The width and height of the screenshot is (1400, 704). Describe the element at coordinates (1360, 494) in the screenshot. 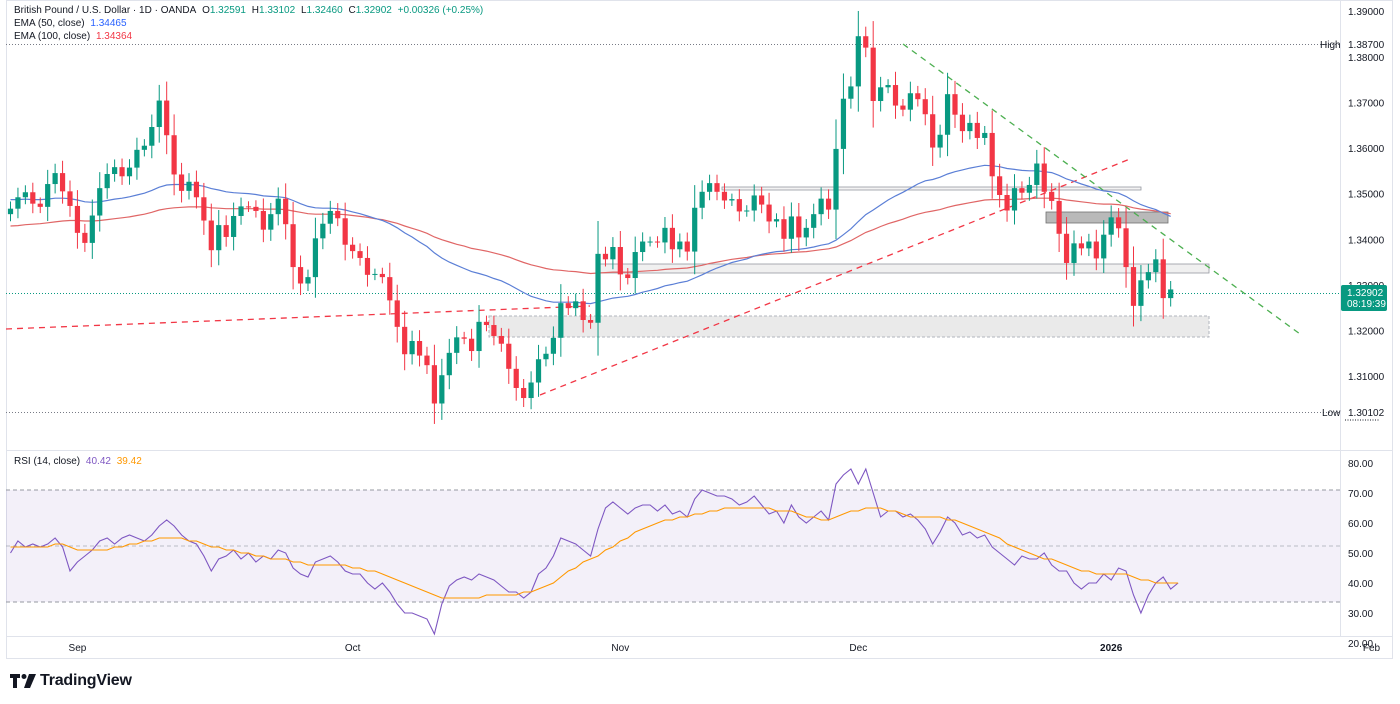

I see `rsi-tick-label: 70.00` at that location.